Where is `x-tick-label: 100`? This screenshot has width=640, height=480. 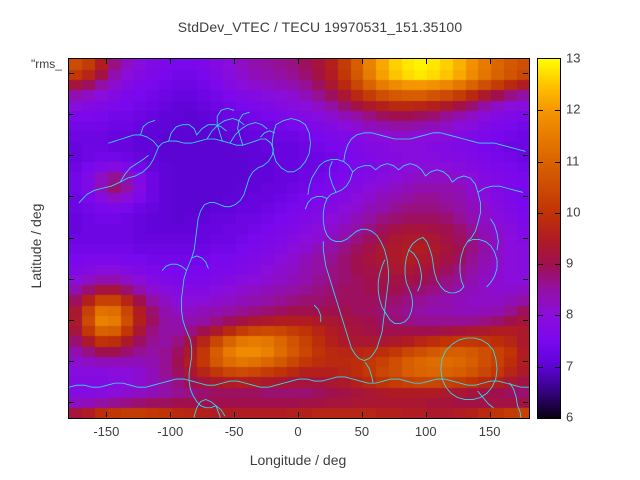
x-tick-label: 100 is located at coordinates (425, 431).